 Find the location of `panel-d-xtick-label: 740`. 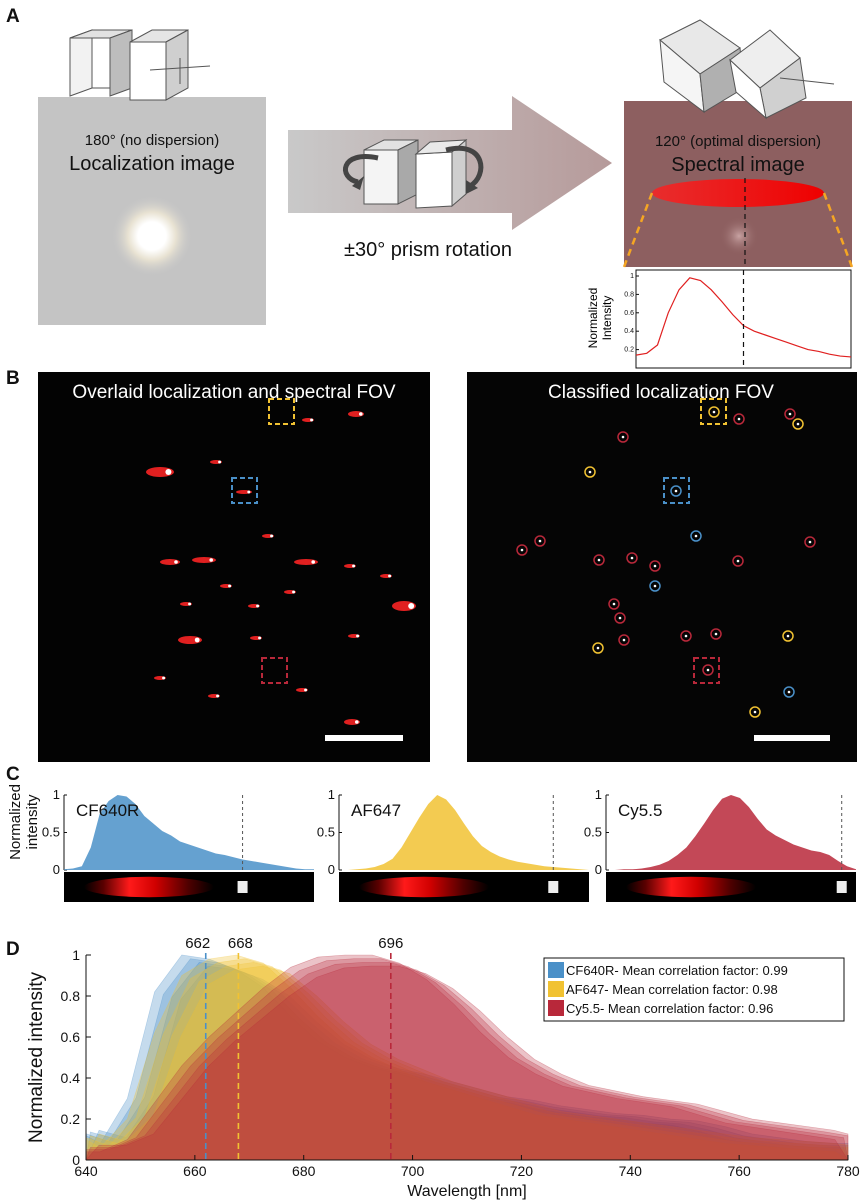

panel-d-xtick-label: 740 is located at coordinates (631, 1171).